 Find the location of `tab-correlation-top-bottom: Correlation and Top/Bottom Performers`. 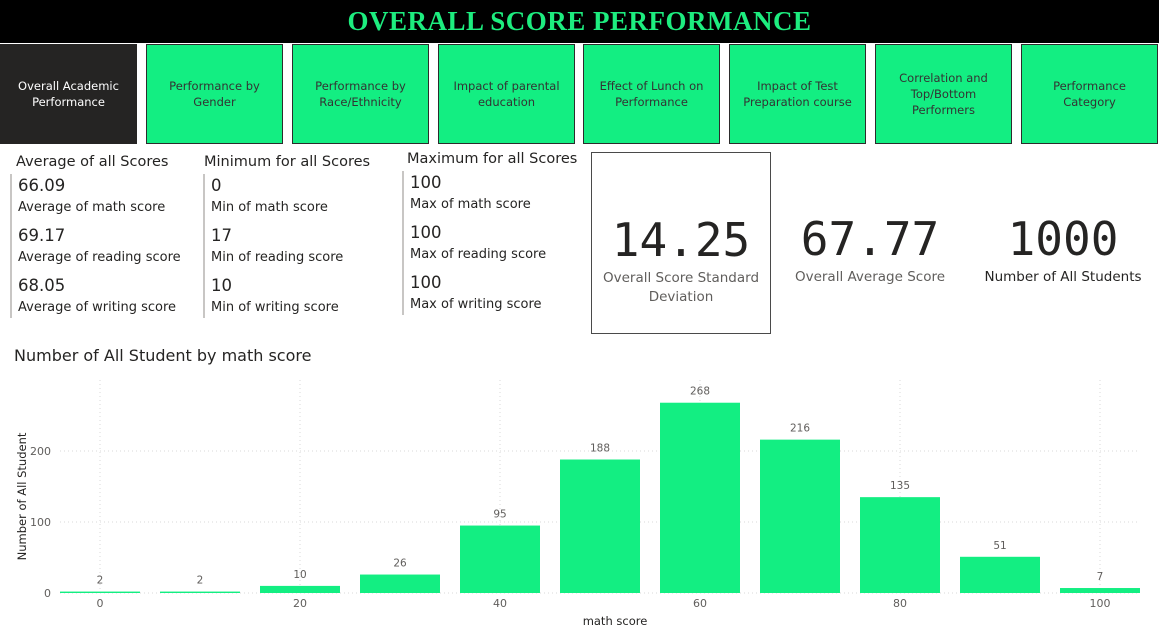

tab-correlation-top-bottom: Correlation and Top/Bottom Performers is located at coordinates (943, 94).